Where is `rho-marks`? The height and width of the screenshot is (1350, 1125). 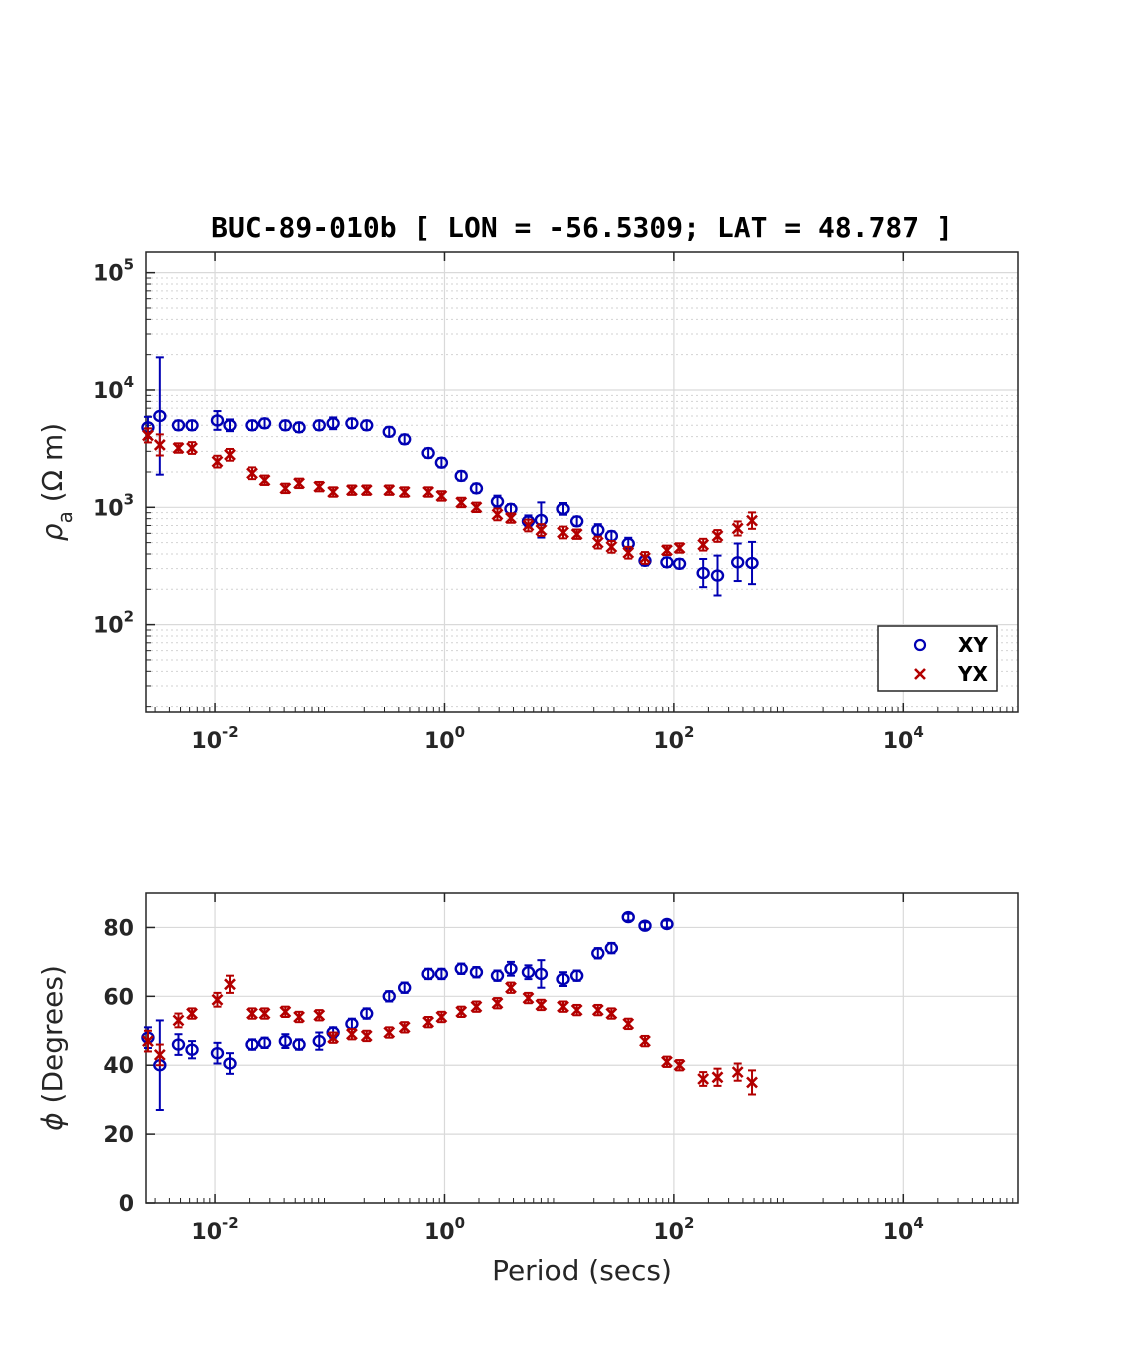 rho-marks is located at coordinates (450, 476).